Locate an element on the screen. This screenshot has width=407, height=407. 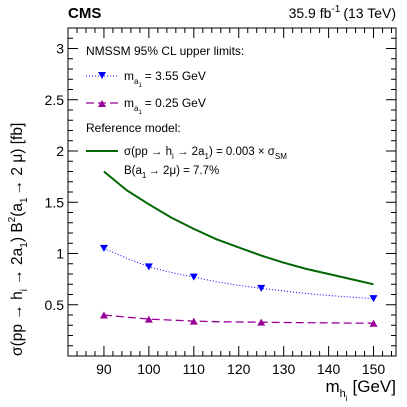
luminosity-label: 35.9 fb-1 (13 TeV) is located at coordinates (342, 12).